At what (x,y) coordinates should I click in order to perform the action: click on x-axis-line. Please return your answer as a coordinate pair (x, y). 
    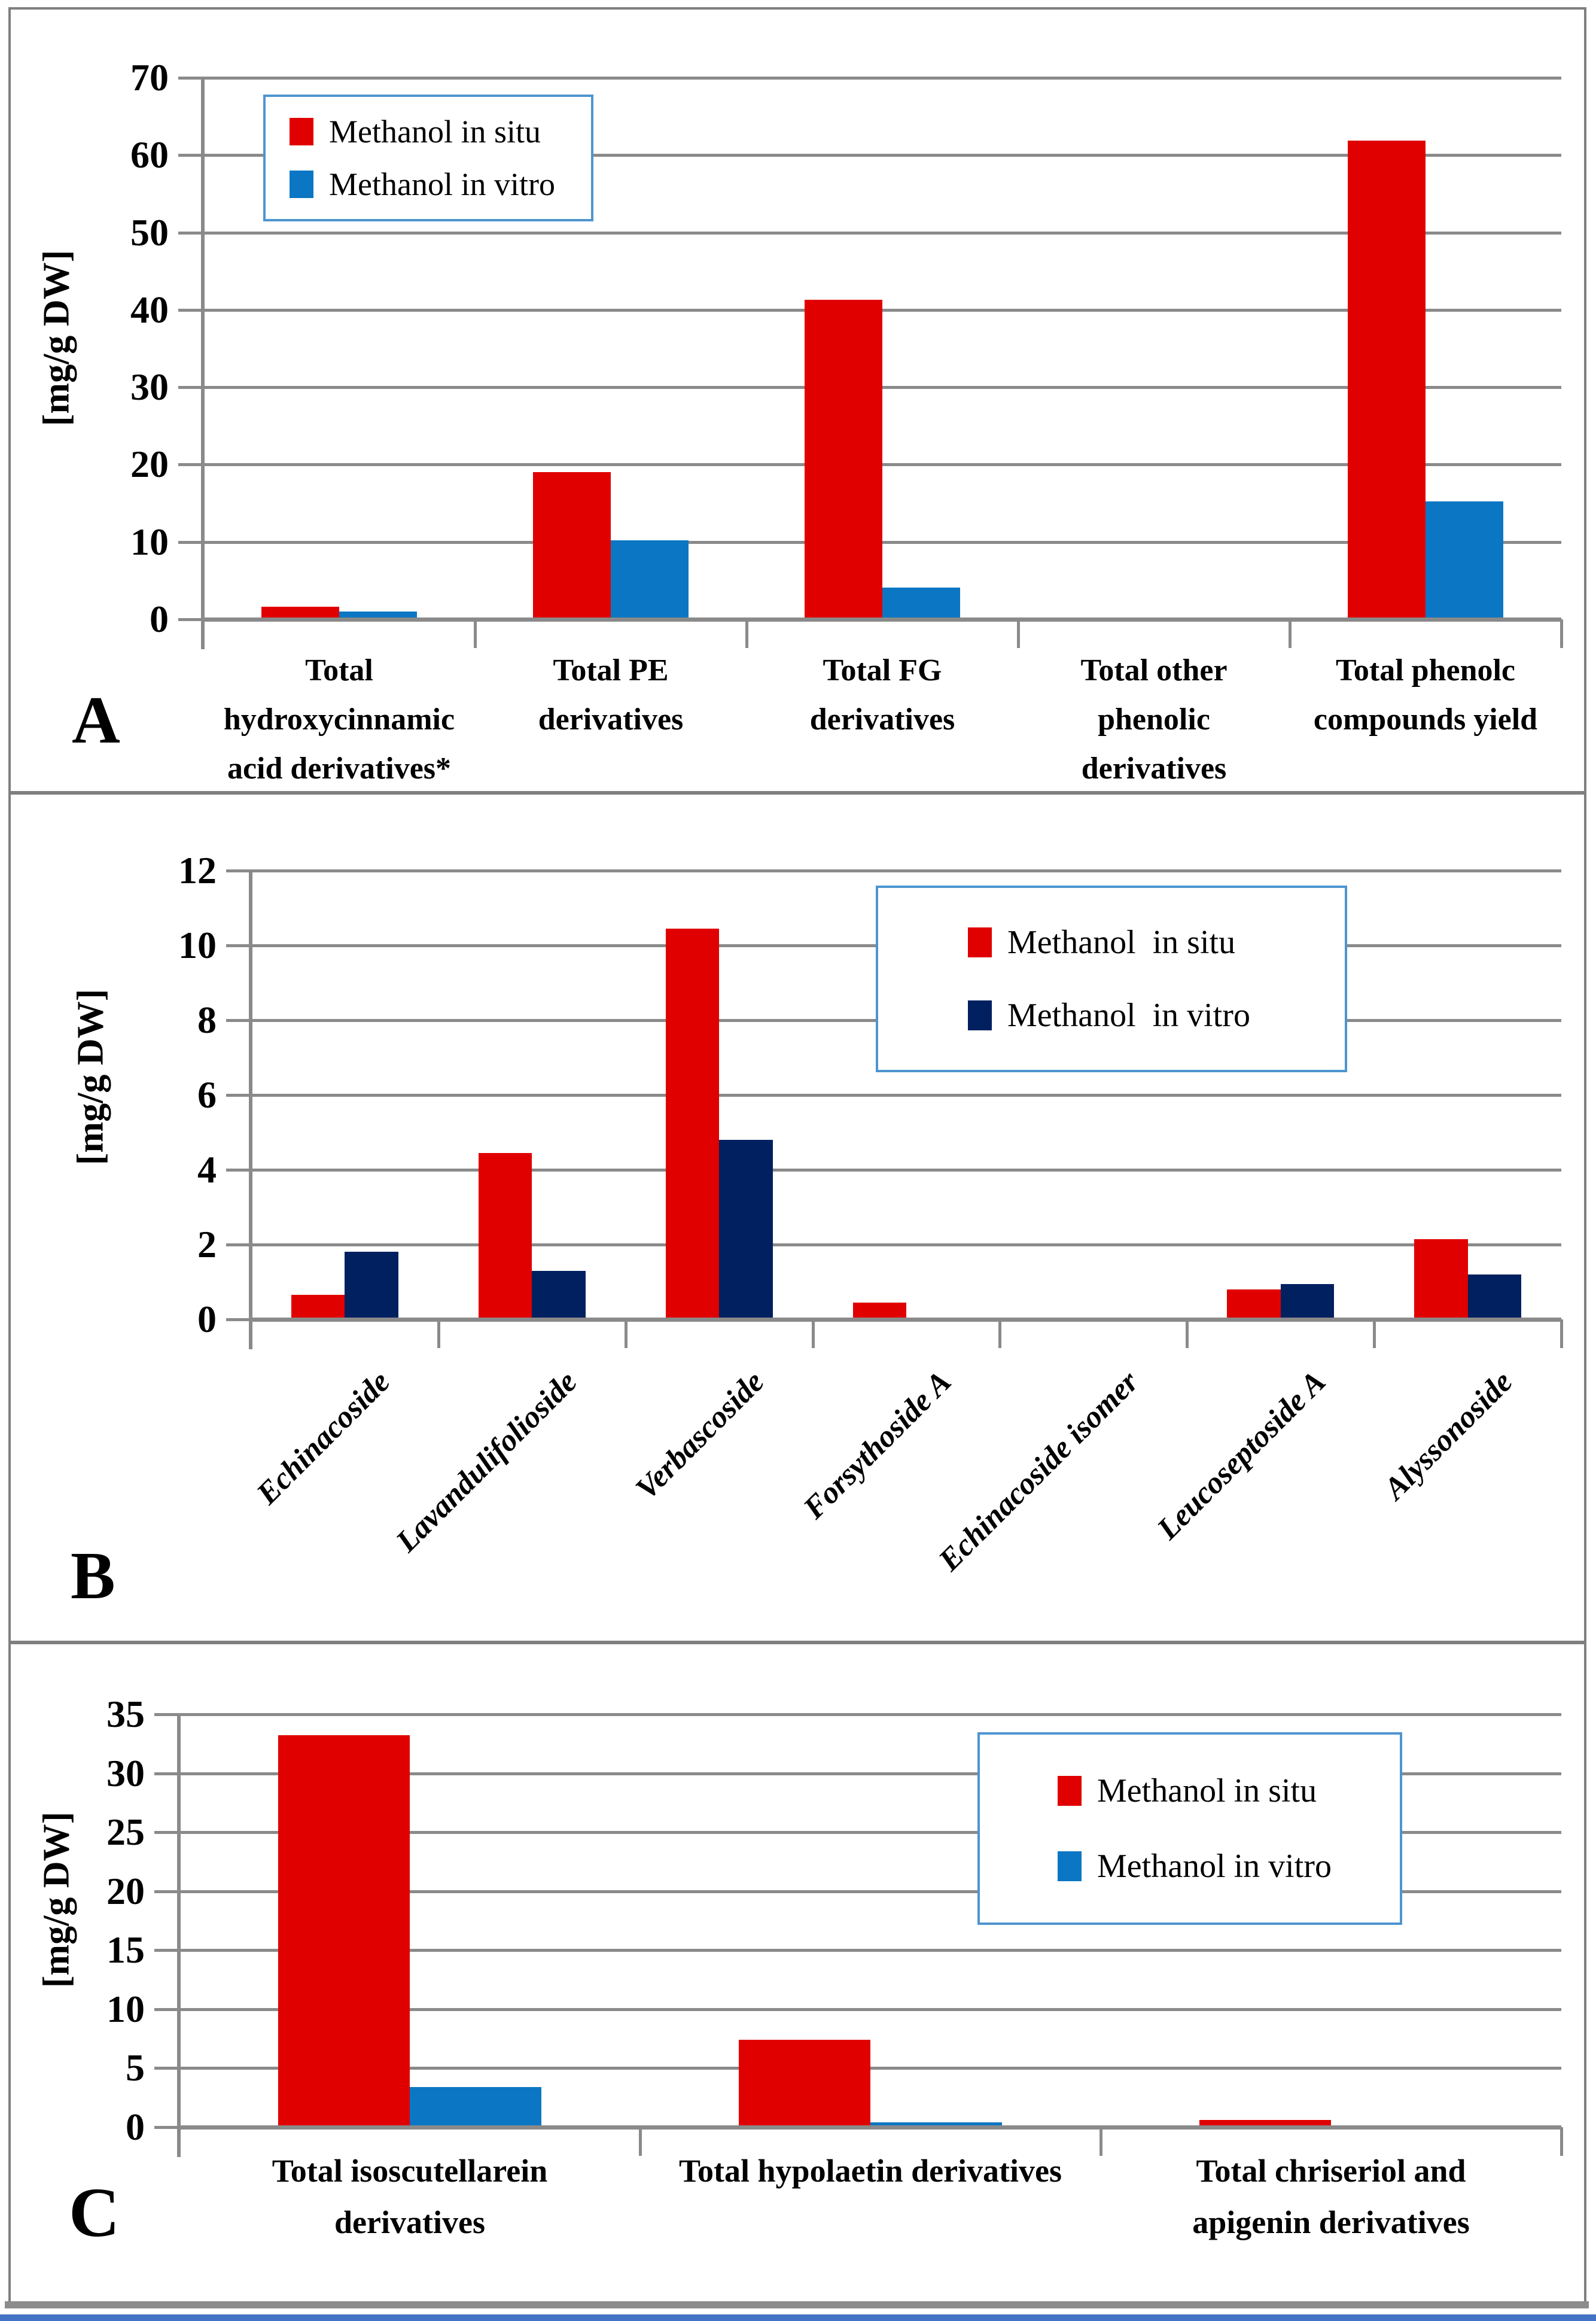
    Looking at the image, I should click on (881, 619).